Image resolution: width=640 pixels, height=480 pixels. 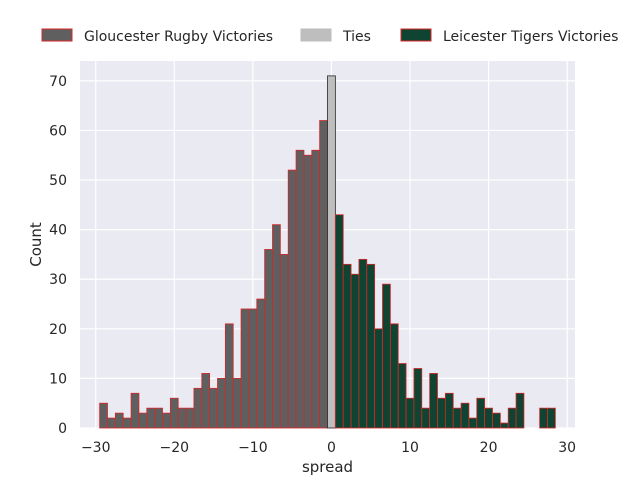 I want to click on x-tick-label: 20, so click(x=489, y=448).